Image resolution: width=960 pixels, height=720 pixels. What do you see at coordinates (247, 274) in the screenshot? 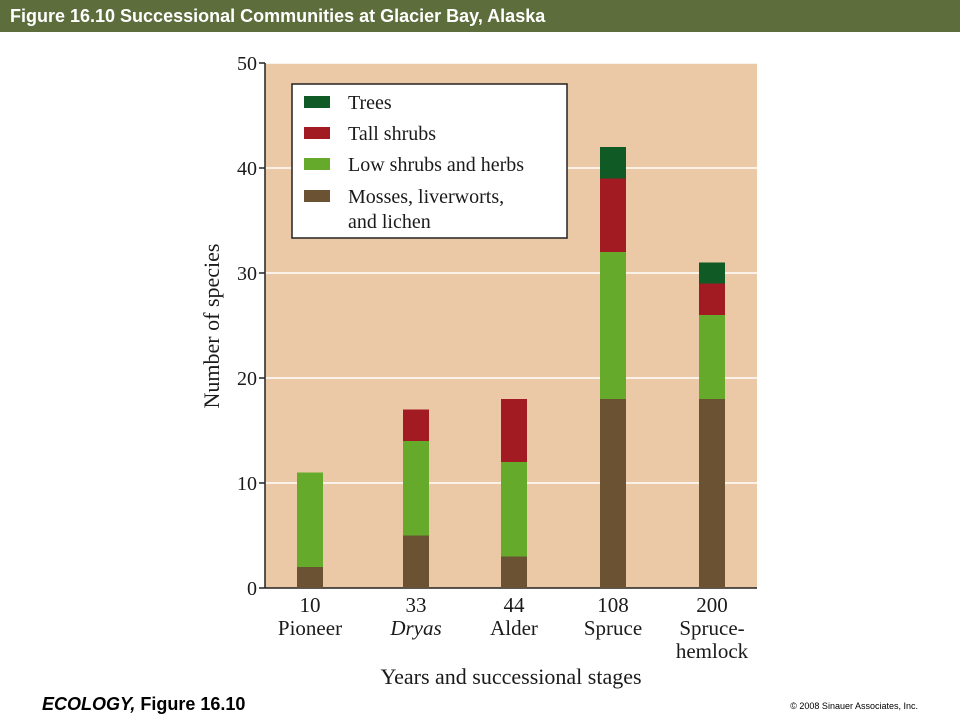
I see `y-tick-label: 30` at bounding box center [247, 274].